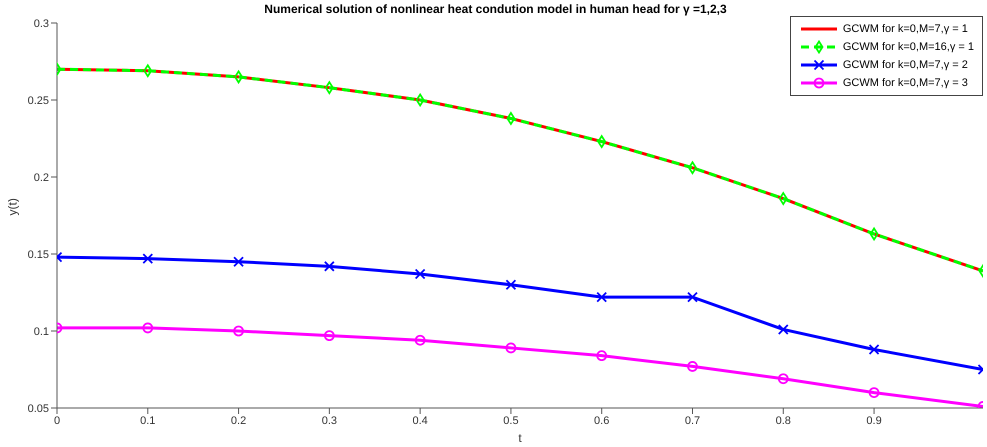 The image size is (987, 447). Describe the element at coordinates (12, 207) in the screenshot. I see `y-axis-title: y(t)` at that location.